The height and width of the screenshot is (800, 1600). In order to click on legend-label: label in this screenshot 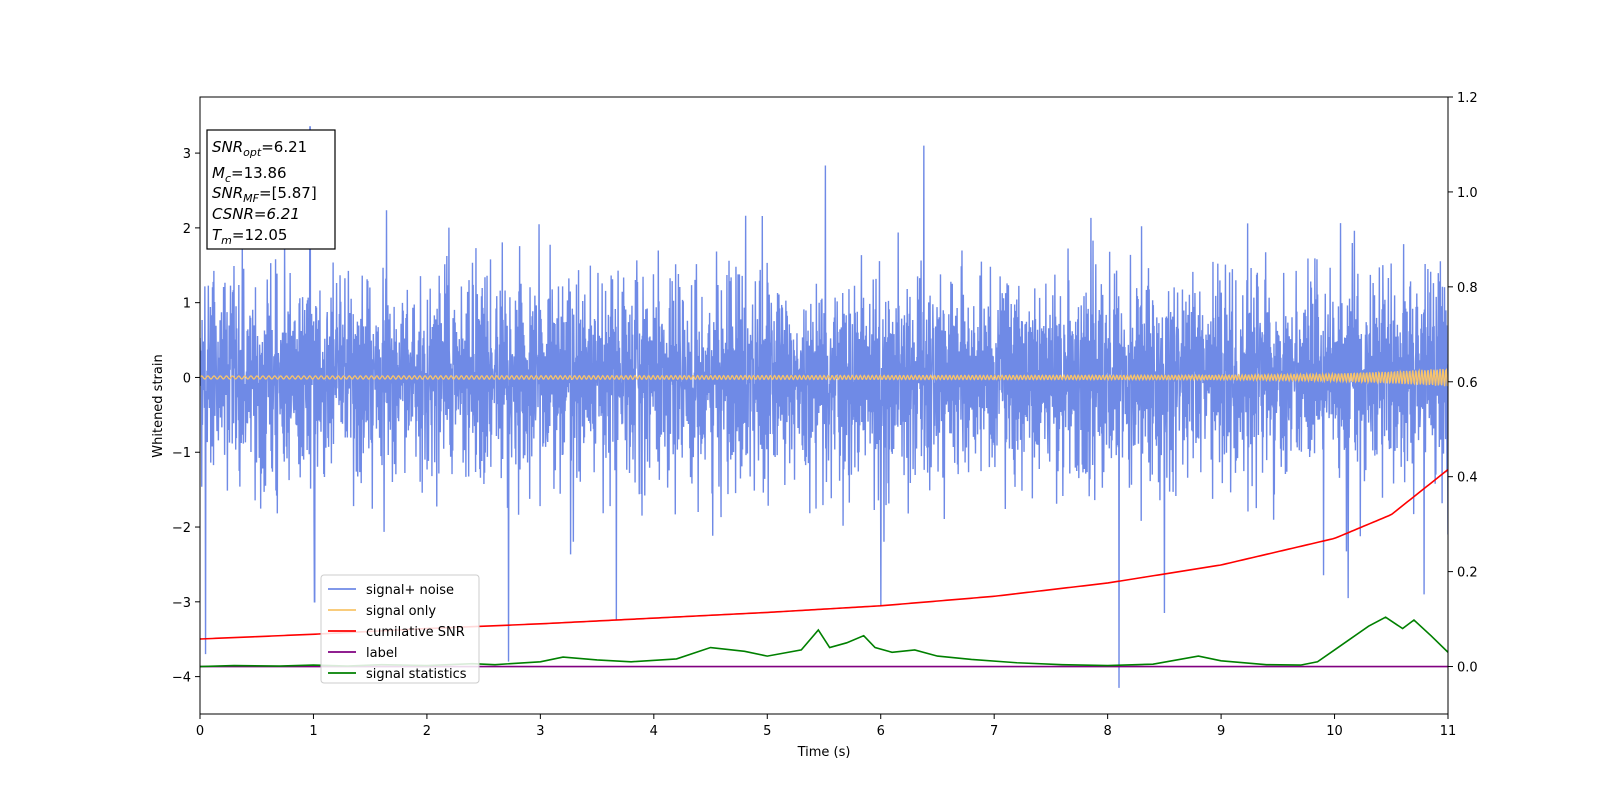, I will do `click(381, 653)`.